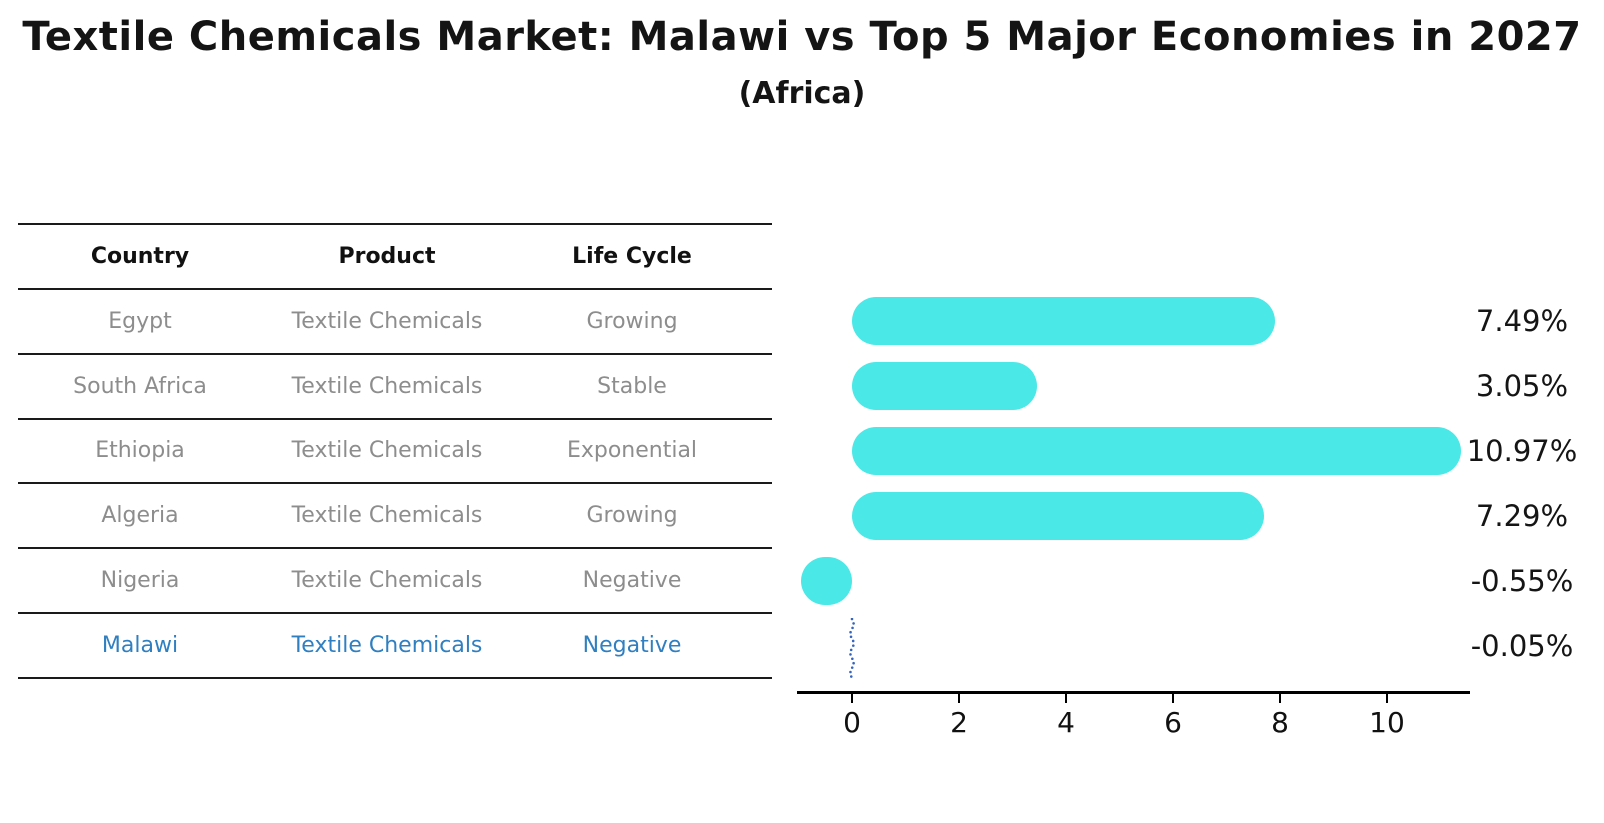 Image resolution: width=1604 pixels, height=823 pixels. What do you see at coordinates (1066, 722) in the screenshot?
I see `x-axis-tick-label: 4` at bounding box center [1066, 722].